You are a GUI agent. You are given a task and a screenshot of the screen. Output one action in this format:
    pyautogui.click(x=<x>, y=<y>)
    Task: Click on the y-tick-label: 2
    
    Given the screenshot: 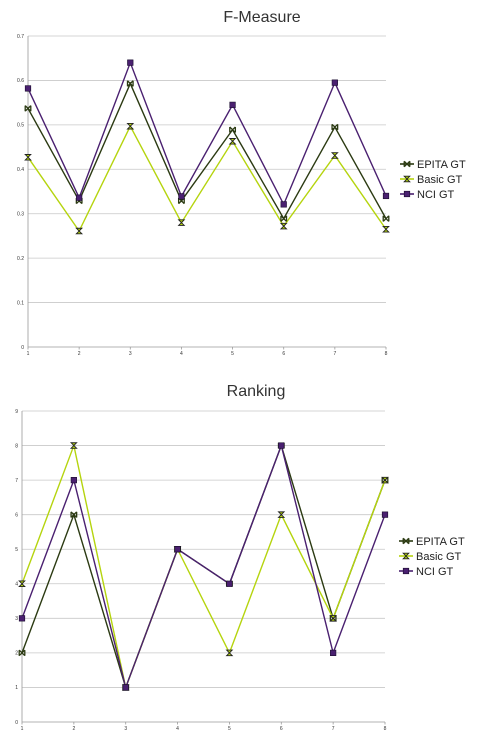 What is the action you would take?
    pyautogui.click(x=16, y=654)
    